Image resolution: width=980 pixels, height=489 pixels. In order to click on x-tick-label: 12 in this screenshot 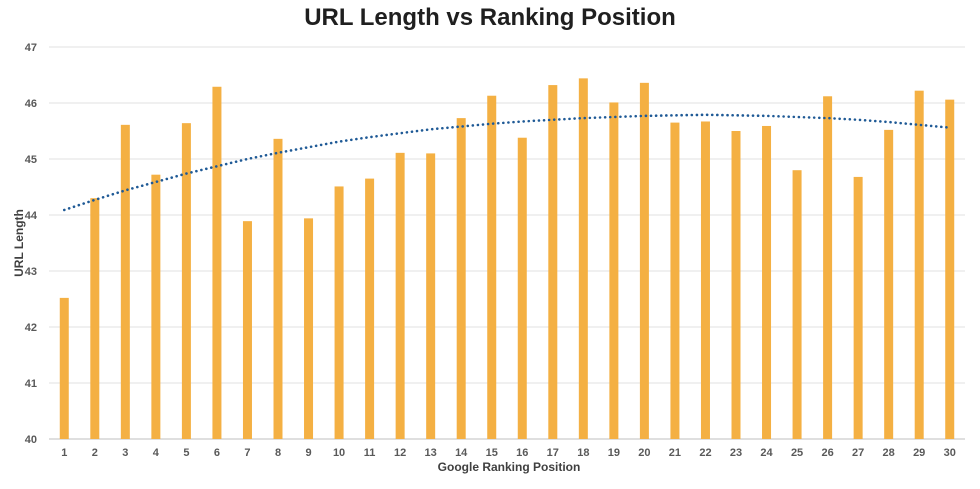, I will do `click(400, 453)`.